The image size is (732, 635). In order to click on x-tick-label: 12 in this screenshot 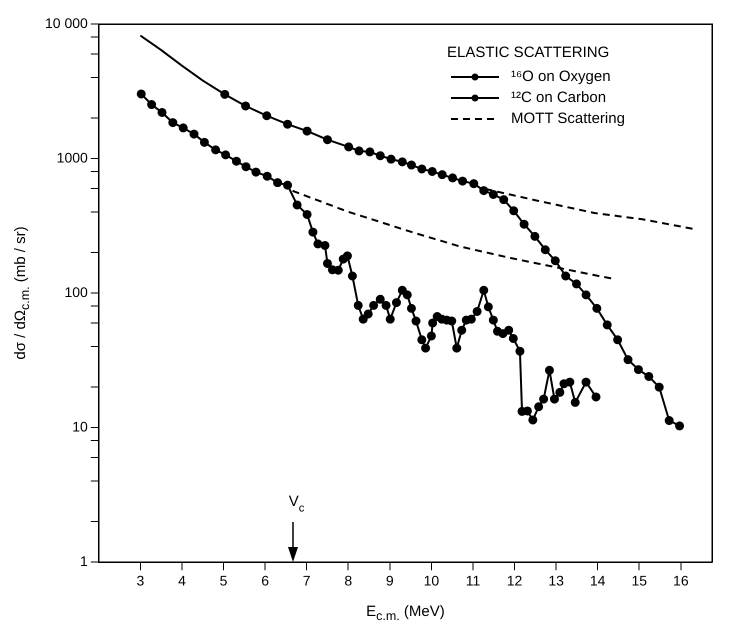, I will do `click(514, 580)`.